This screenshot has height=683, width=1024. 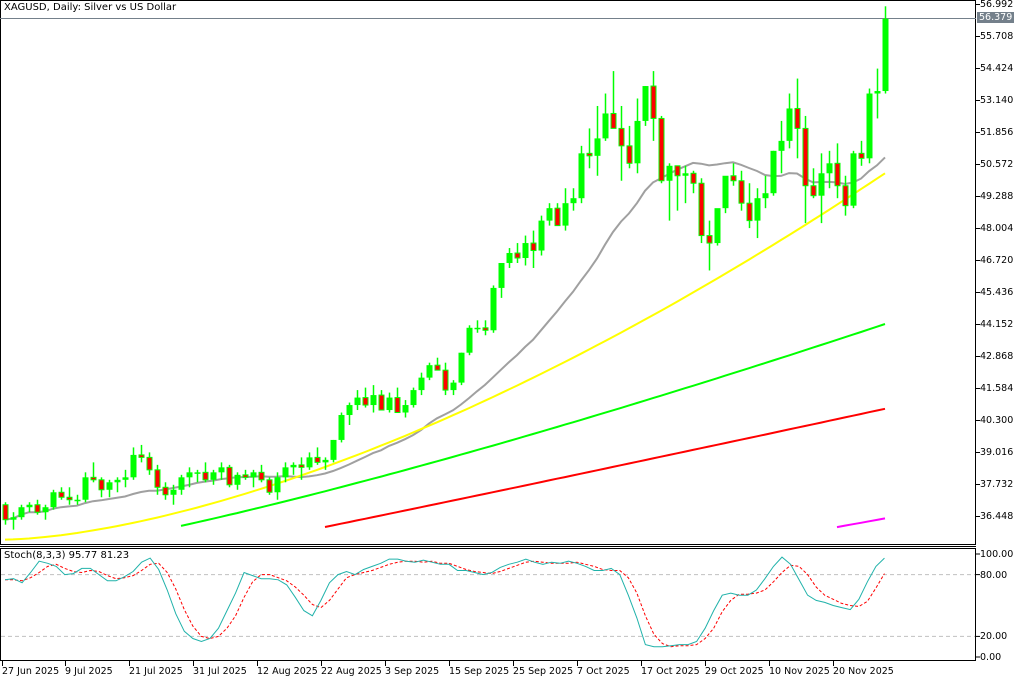 I want to click on date-label: 17 Oct 2025, so click(x=670, y=671).